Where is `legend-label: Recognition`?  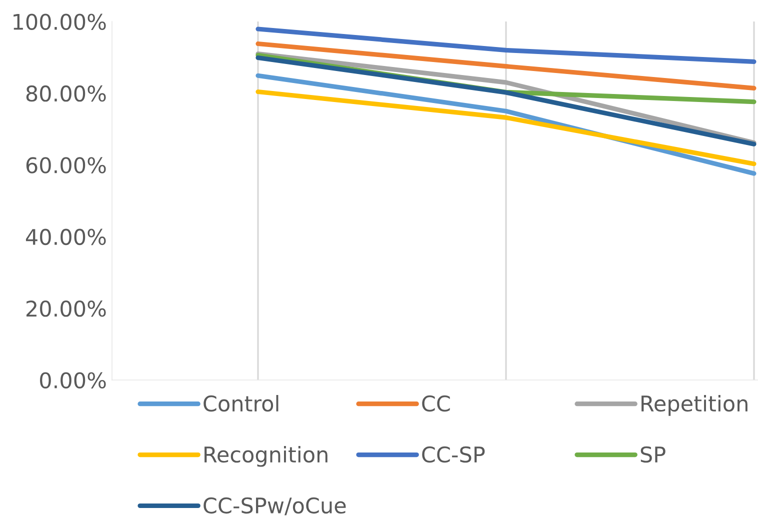
legend-label: Recognition is located at coordinates (266, 456).